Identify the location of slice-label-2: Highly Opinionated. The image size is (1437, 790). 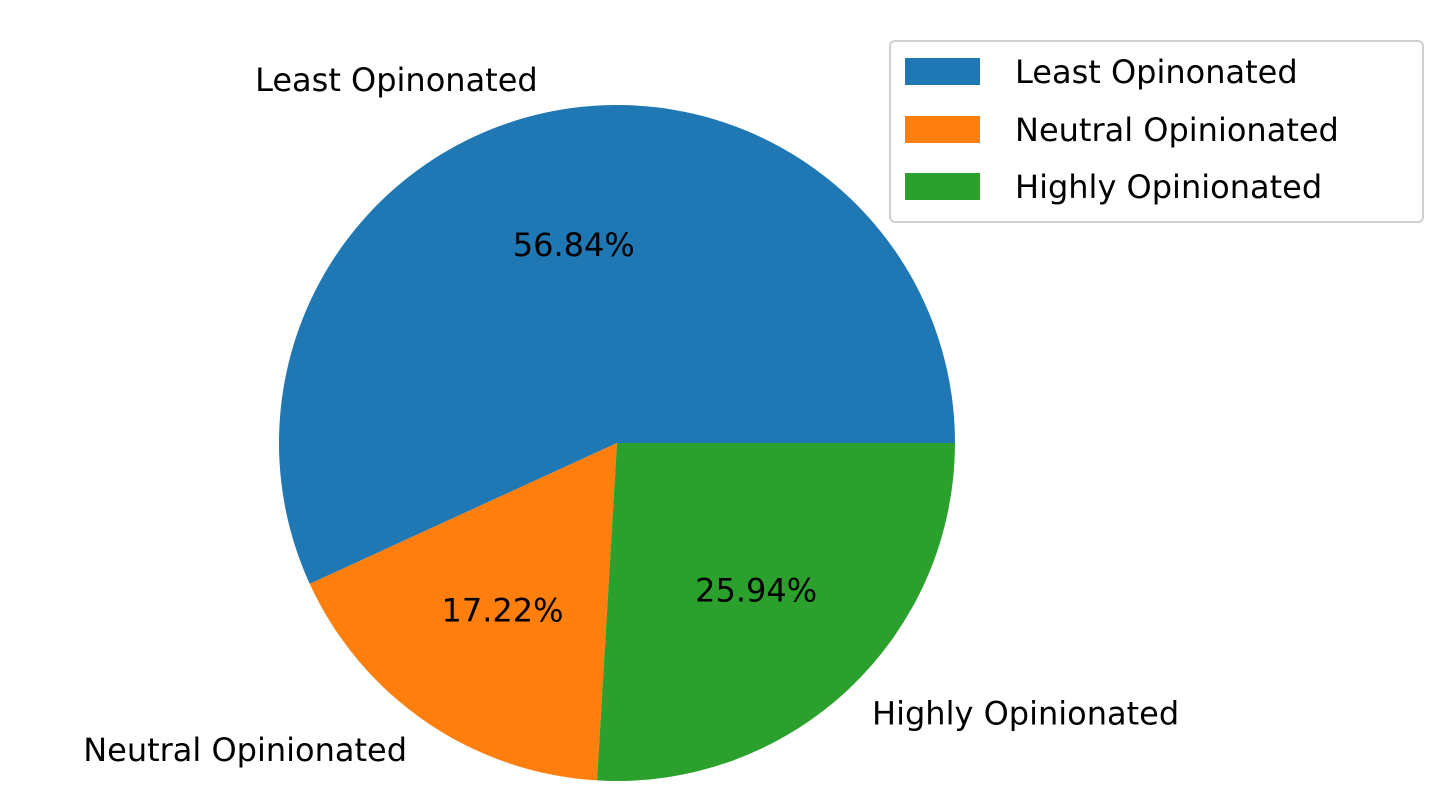
(1025, 714).